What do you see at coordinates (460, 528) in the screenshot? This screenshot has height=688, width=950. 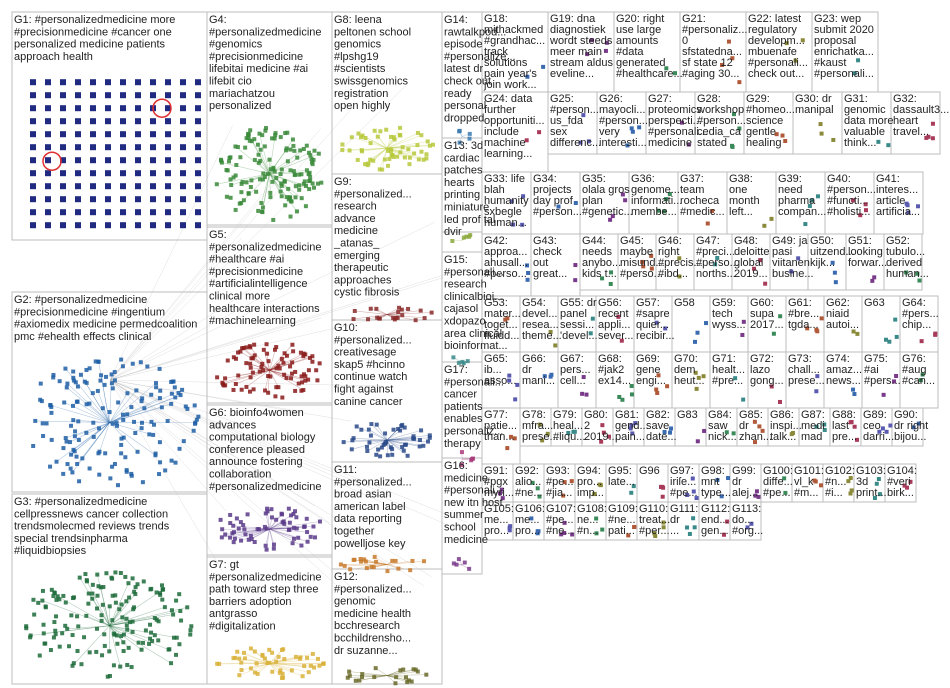 I see `group-label-g16: school` at bounding box center [460, 528].